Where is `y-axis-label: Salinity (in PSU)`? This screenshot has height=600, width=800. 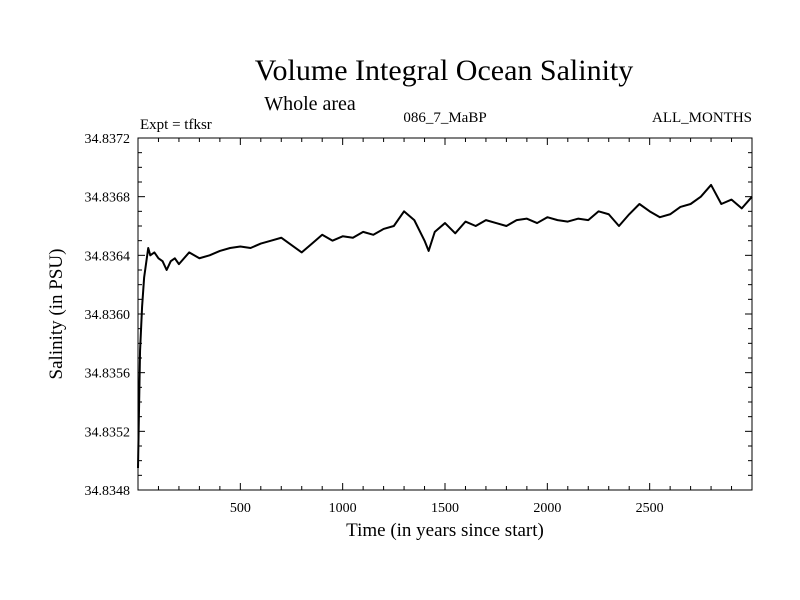
y-axis-label: Salinity (in PSU) is located at coordinates (56, 314).